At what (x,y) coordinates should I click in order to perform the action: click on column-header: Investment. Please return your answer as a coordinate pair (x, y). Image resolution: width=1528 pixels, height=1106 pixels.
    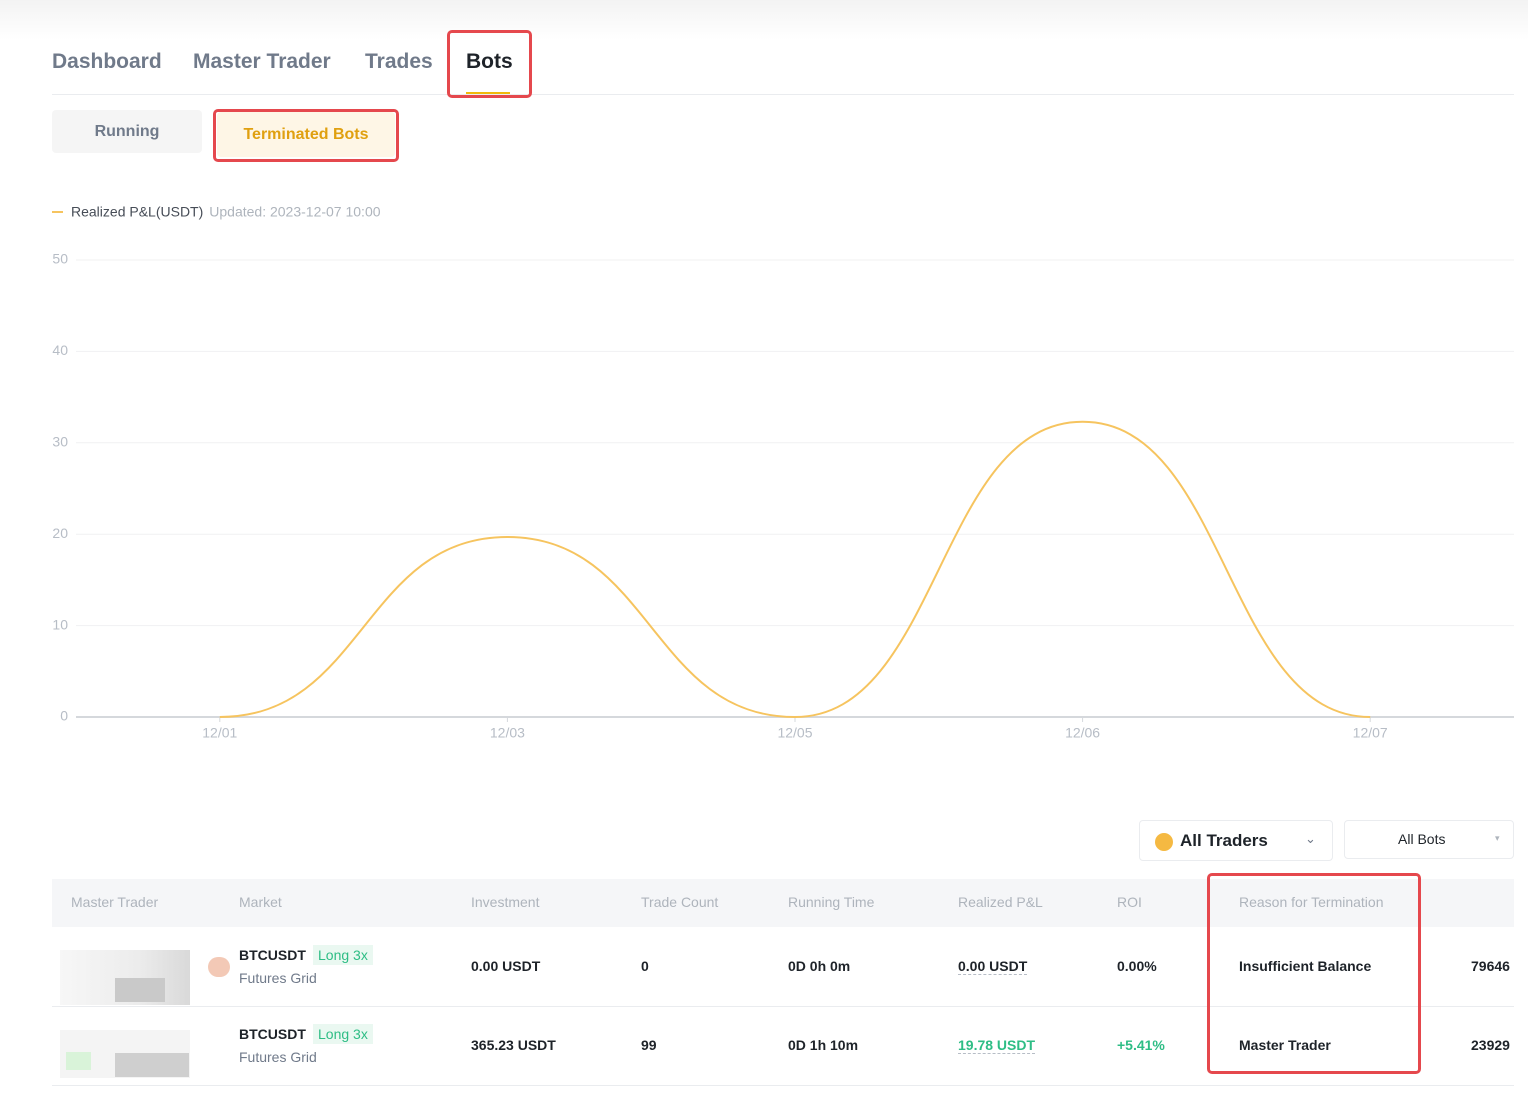
    Looking at the image, I should click on (505, 902).